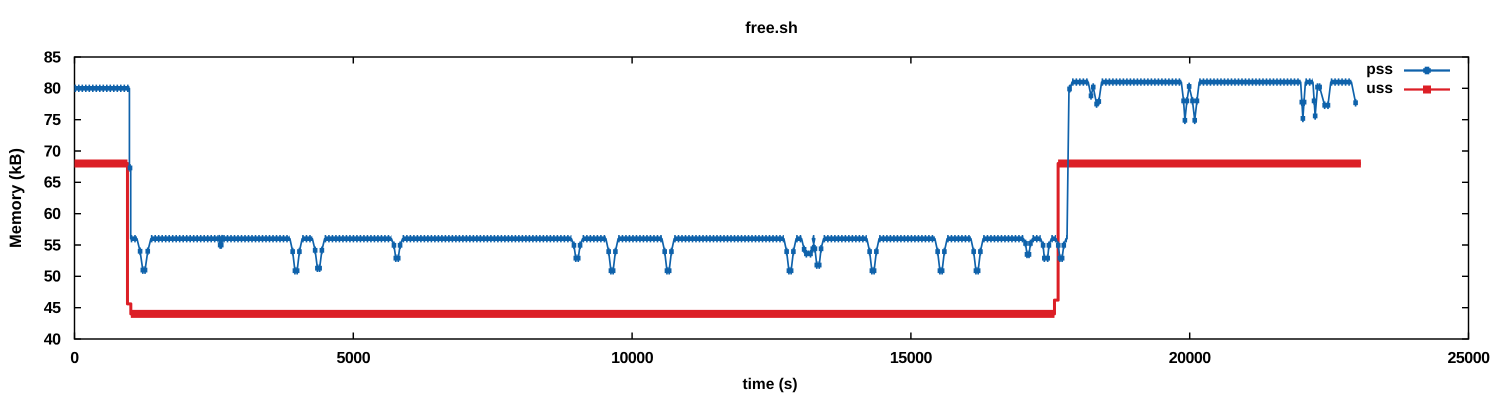 The image size is (1500, 400). What do you see at coordinates (16, 198) in the screenshot?
I see `svg-text: Memory (kB)` at bounding box center [16, 198].